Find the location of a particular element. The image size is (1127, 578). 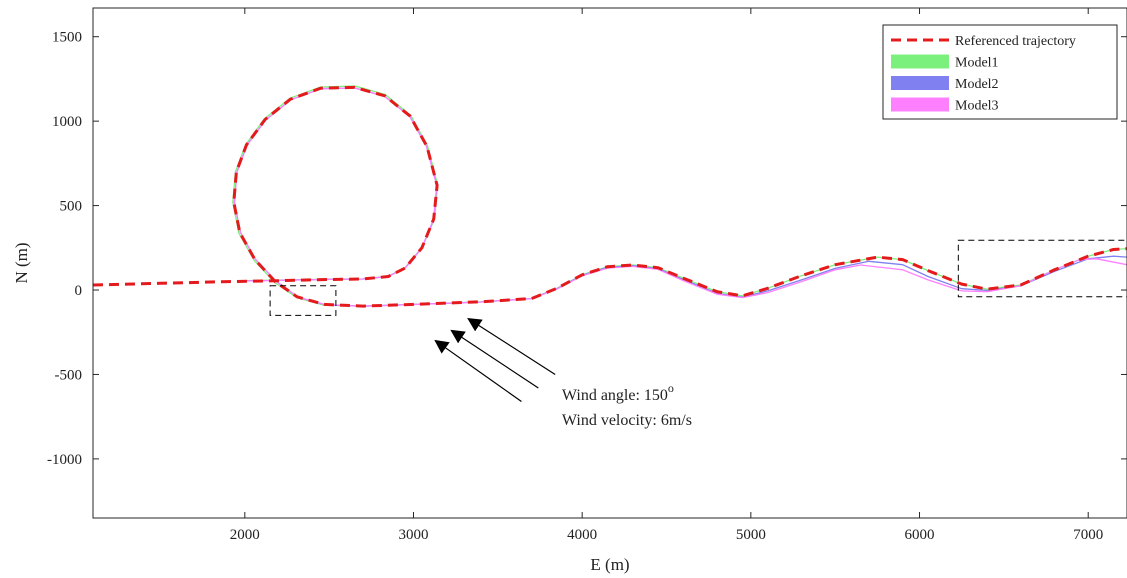

y-tick-label: 1500 is located at coordinates (67, 38).